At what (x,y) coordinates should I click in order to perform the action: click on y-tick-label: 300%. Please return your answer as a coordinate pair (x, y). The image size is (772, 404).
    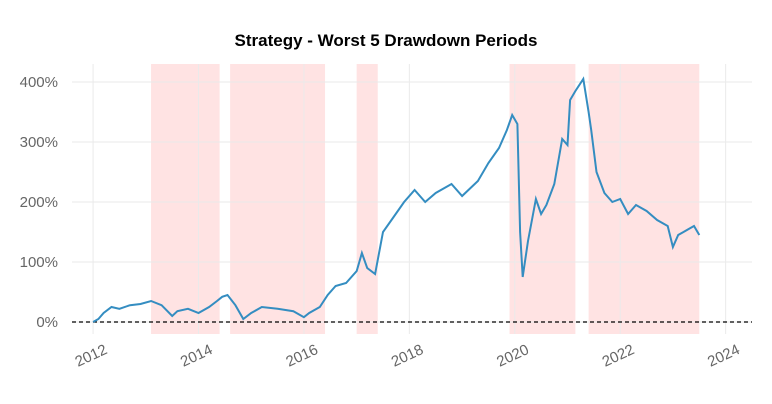
    Looking at the image, I should click on (39, 142).